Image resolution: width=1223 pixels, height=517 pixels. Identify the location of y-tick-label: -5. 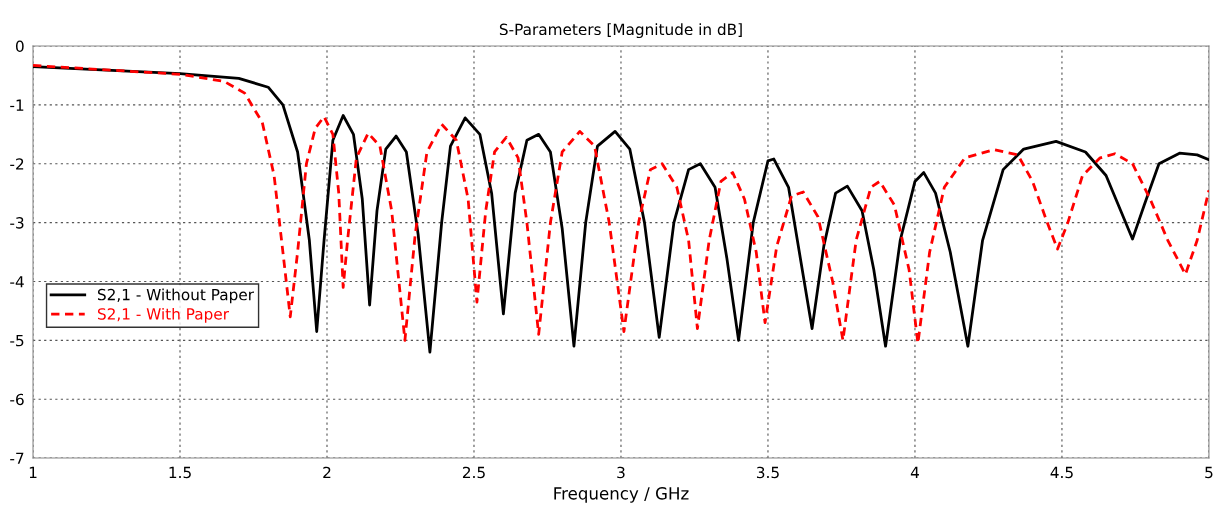
(17, 341).